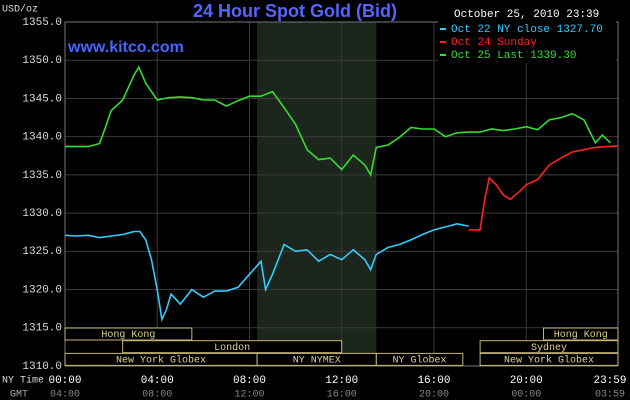 The image size is (630, 400). I want to click on watermark: www.kitco.com, so click(125, 47).